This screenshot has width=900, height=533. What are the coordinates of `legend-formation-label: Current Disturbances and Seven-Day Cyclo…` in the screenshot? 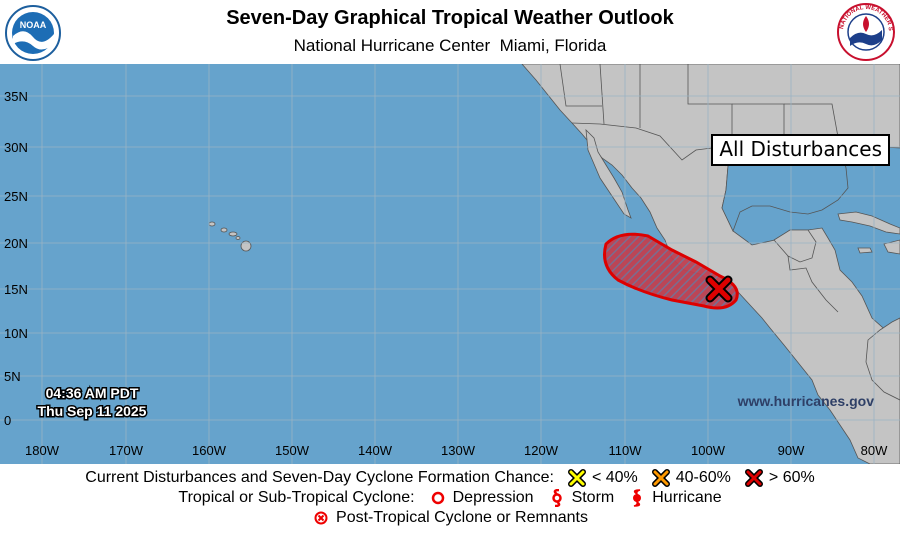 It's located at (319, 477).